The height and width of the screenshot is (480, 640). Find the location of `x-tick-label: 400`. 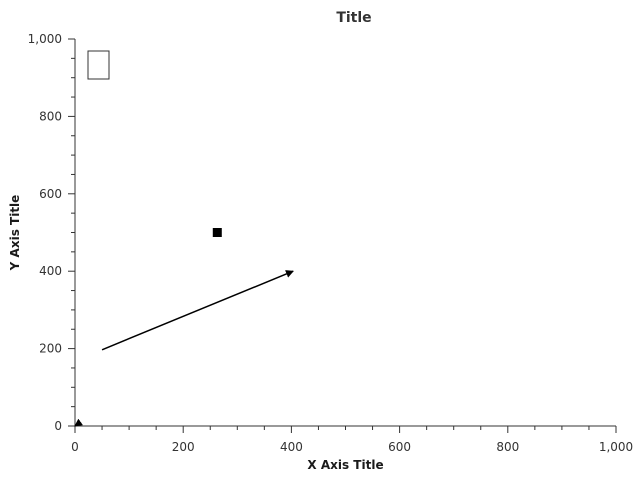

x-tick-label: 400 is located at coordinates (291, 447).